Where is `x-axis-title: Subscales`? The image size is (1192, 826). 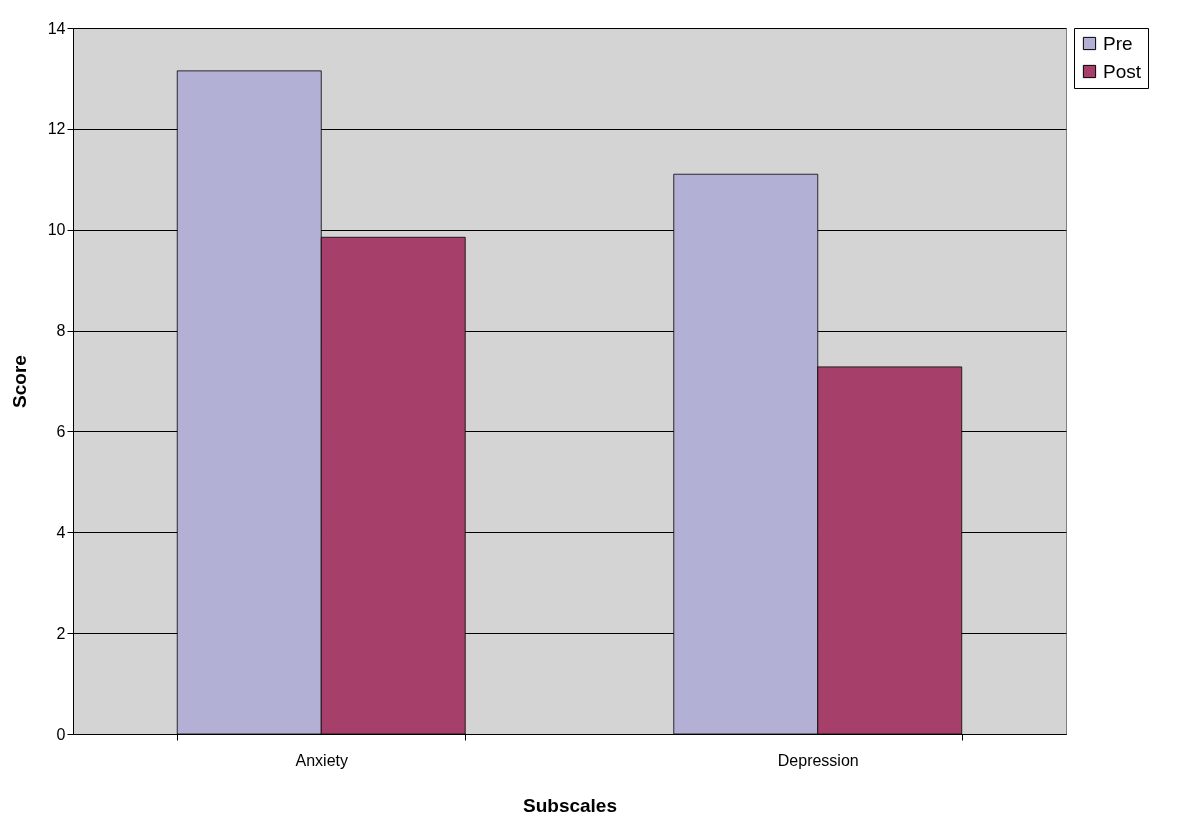
x-axis-title: Subscales is located at coordinates (570, 805).